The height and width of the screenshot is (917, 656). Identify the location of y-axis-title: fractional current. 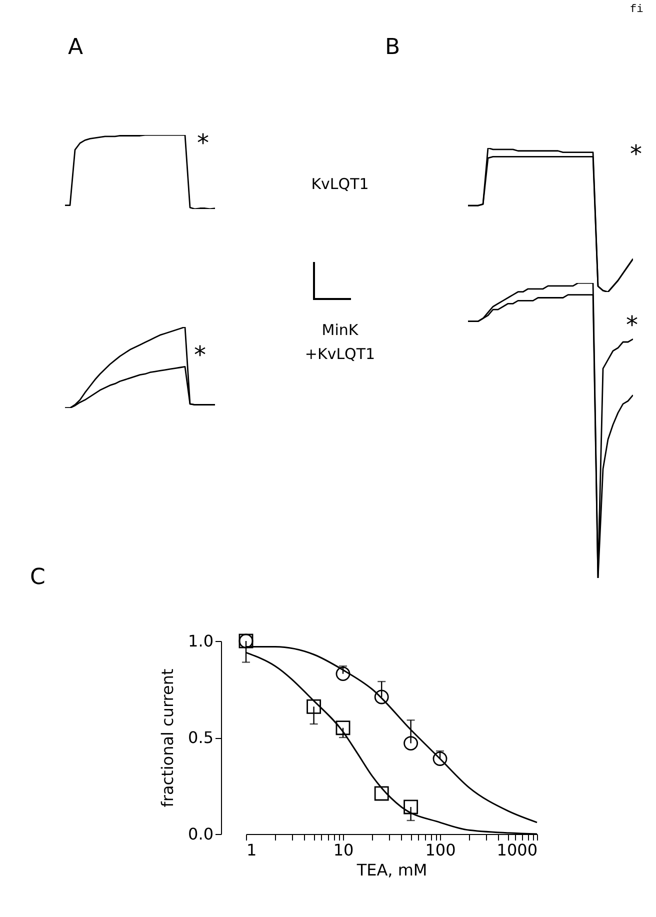
(168, 738).